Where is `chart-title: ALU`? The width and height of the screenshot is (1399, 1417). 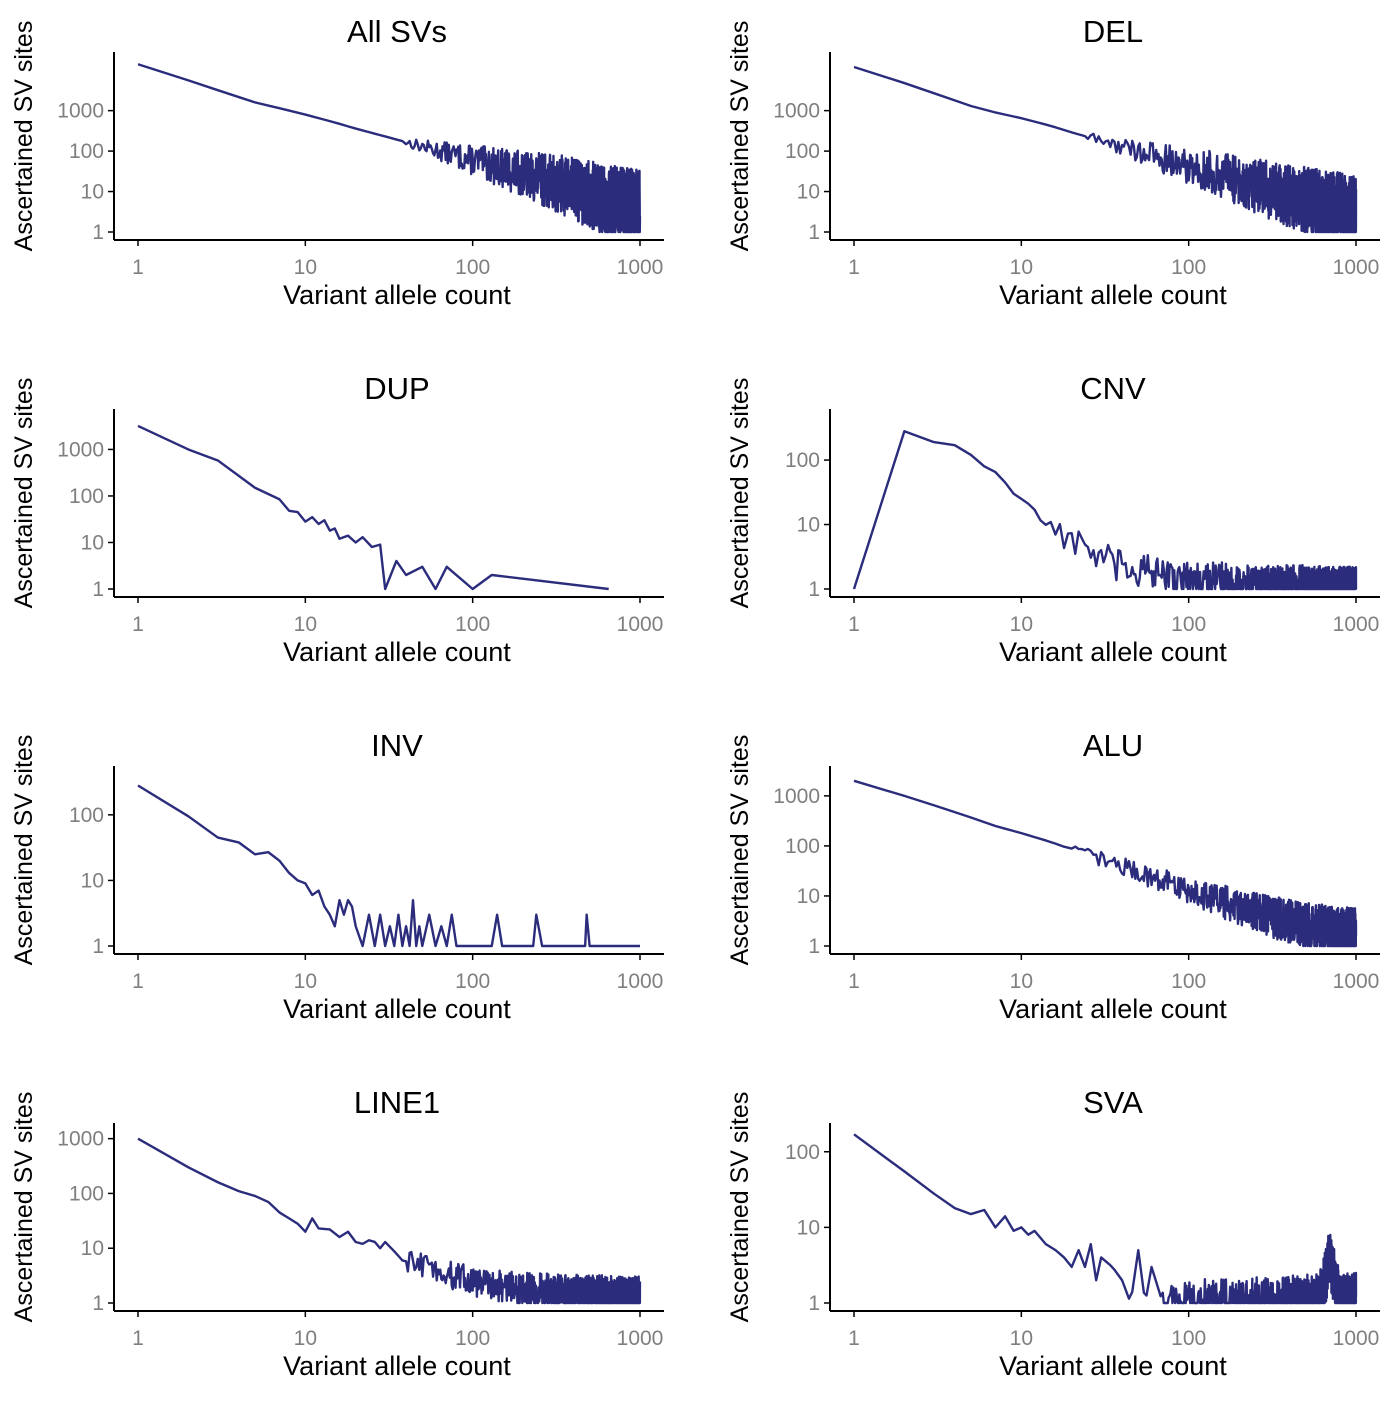
chart-title: ALU is located at coordinates (1113, 745).